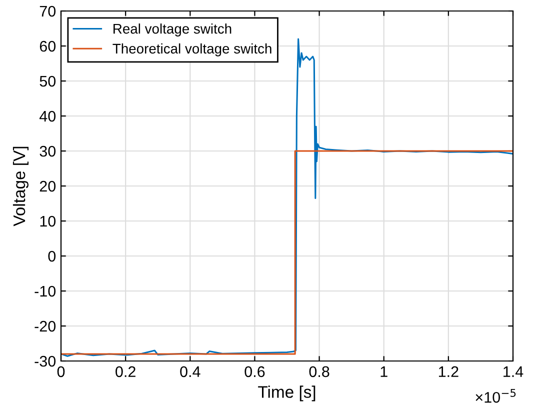  I want to click on y-tick-label: 0, so click(52, 256).